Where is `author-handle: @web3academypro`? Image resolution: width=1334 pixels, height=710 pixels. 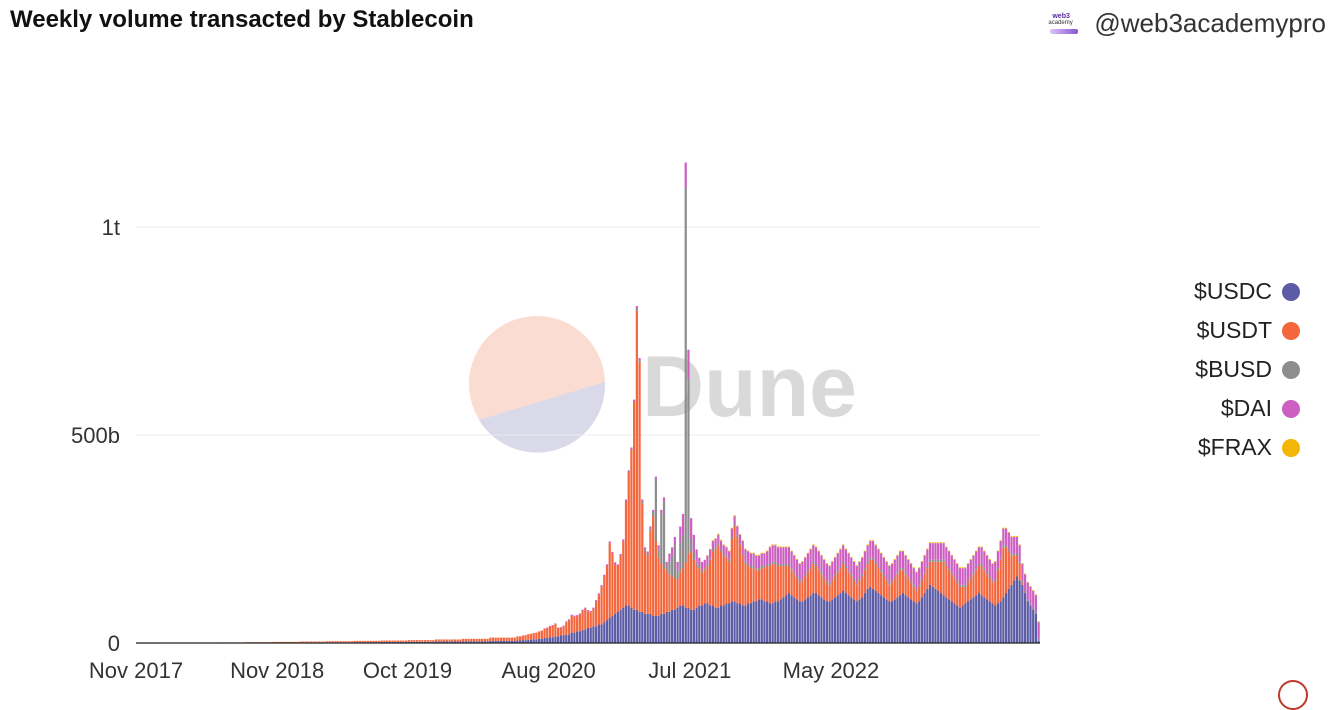 author-handle: @web3academypro is located at coordinates (1210, 23).